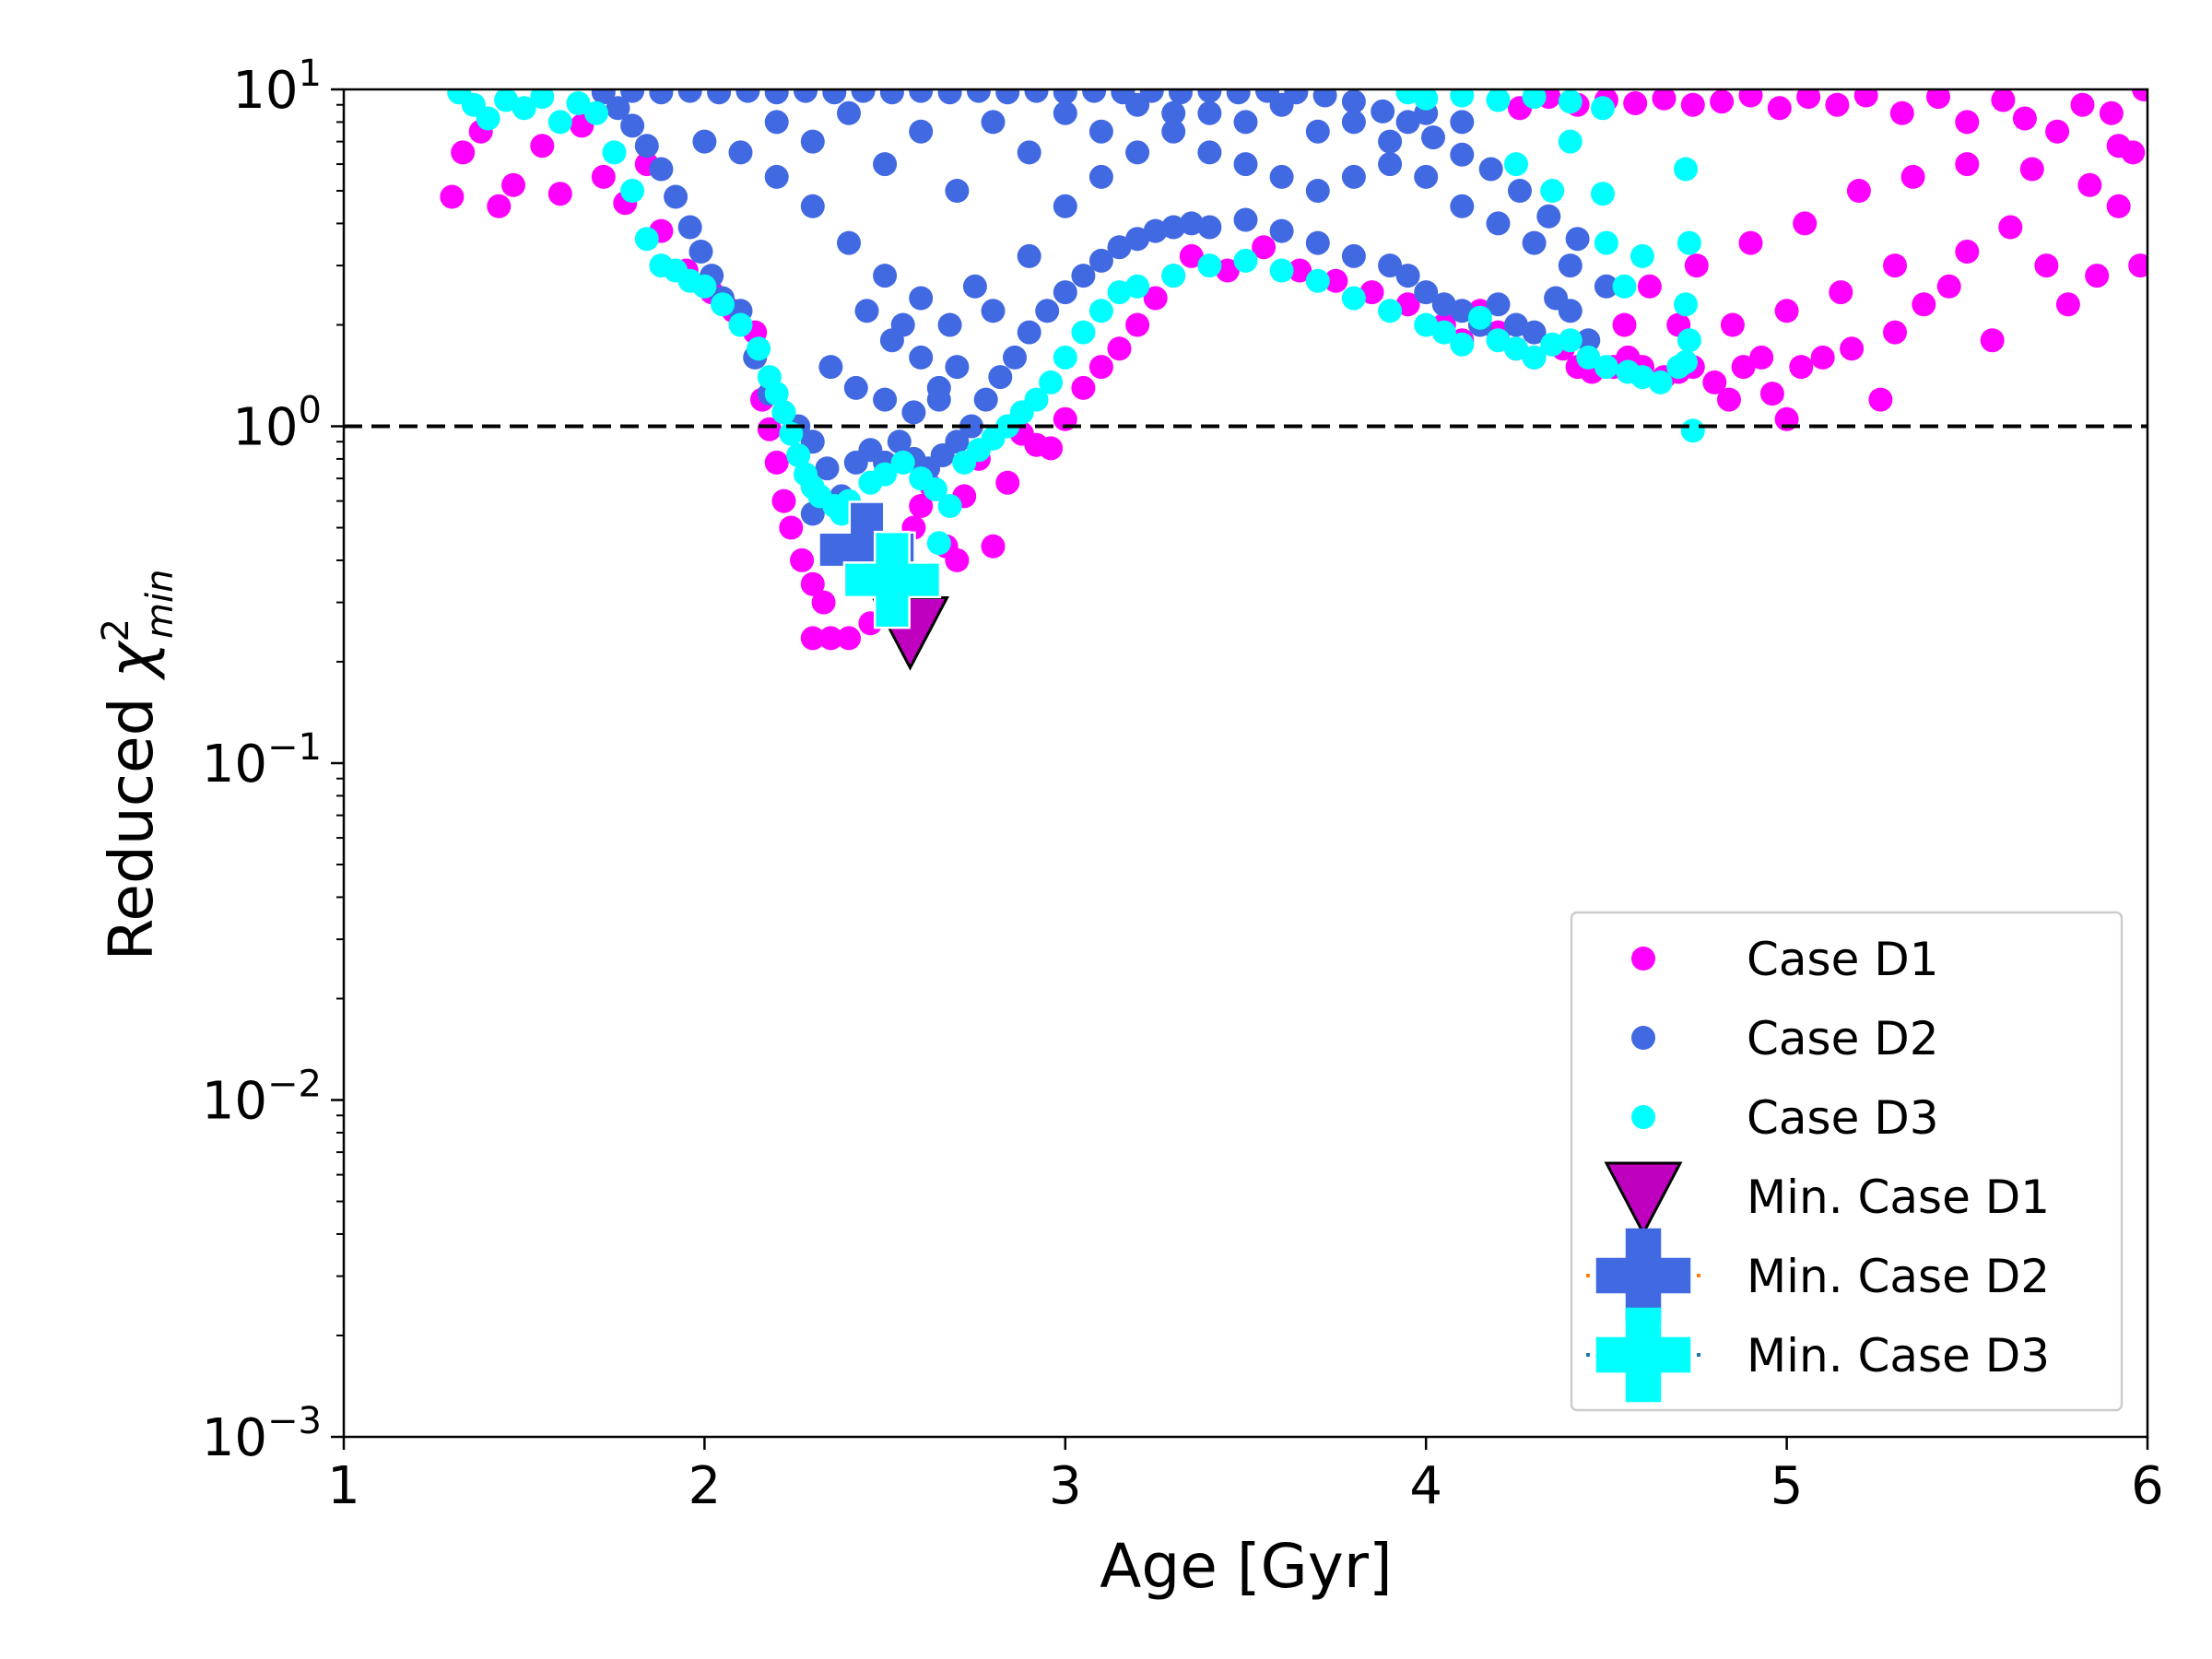  Describe the element at coordinates (1827, 1199) in the screenshot. I see `legend-item: Min. Case D1` at that location.